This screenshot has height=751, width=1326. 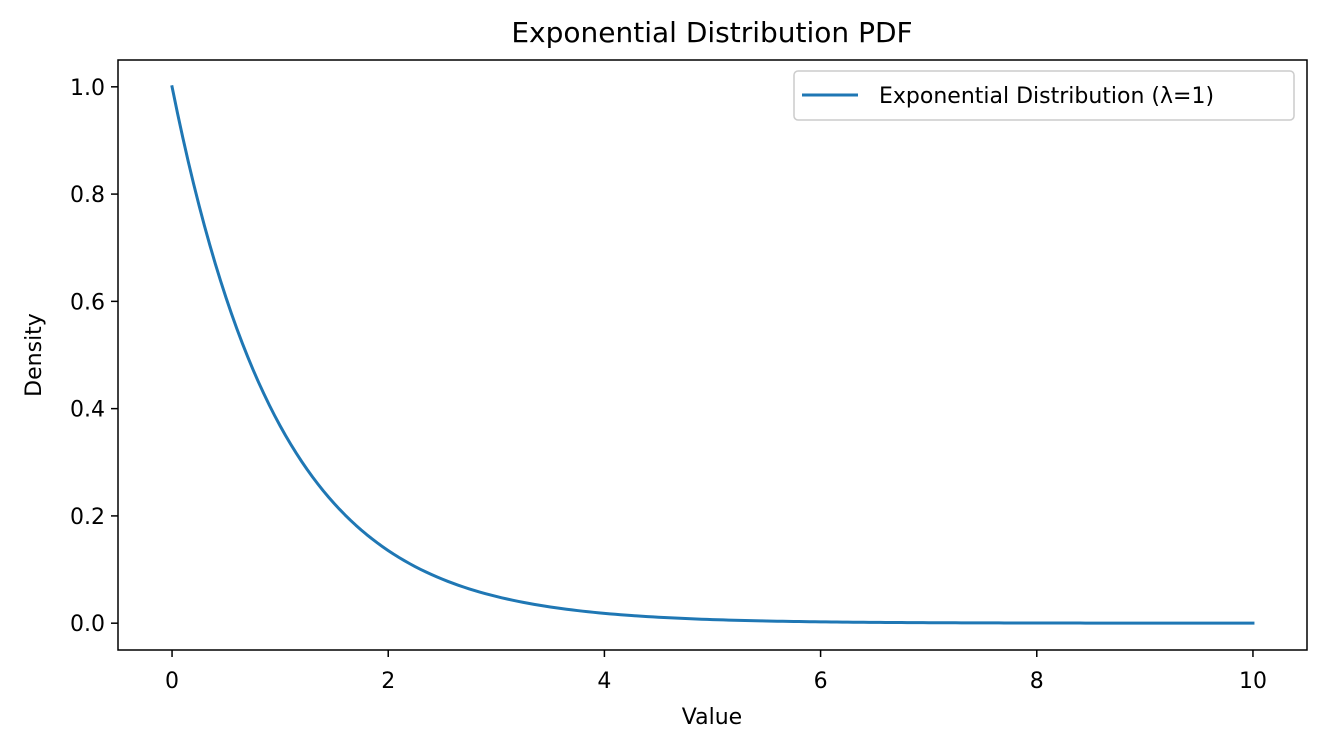 What do you see at coordinates (821, 681) in the screenshot?
I see `x-tick-label: 6` at bounding box center [821, 681].